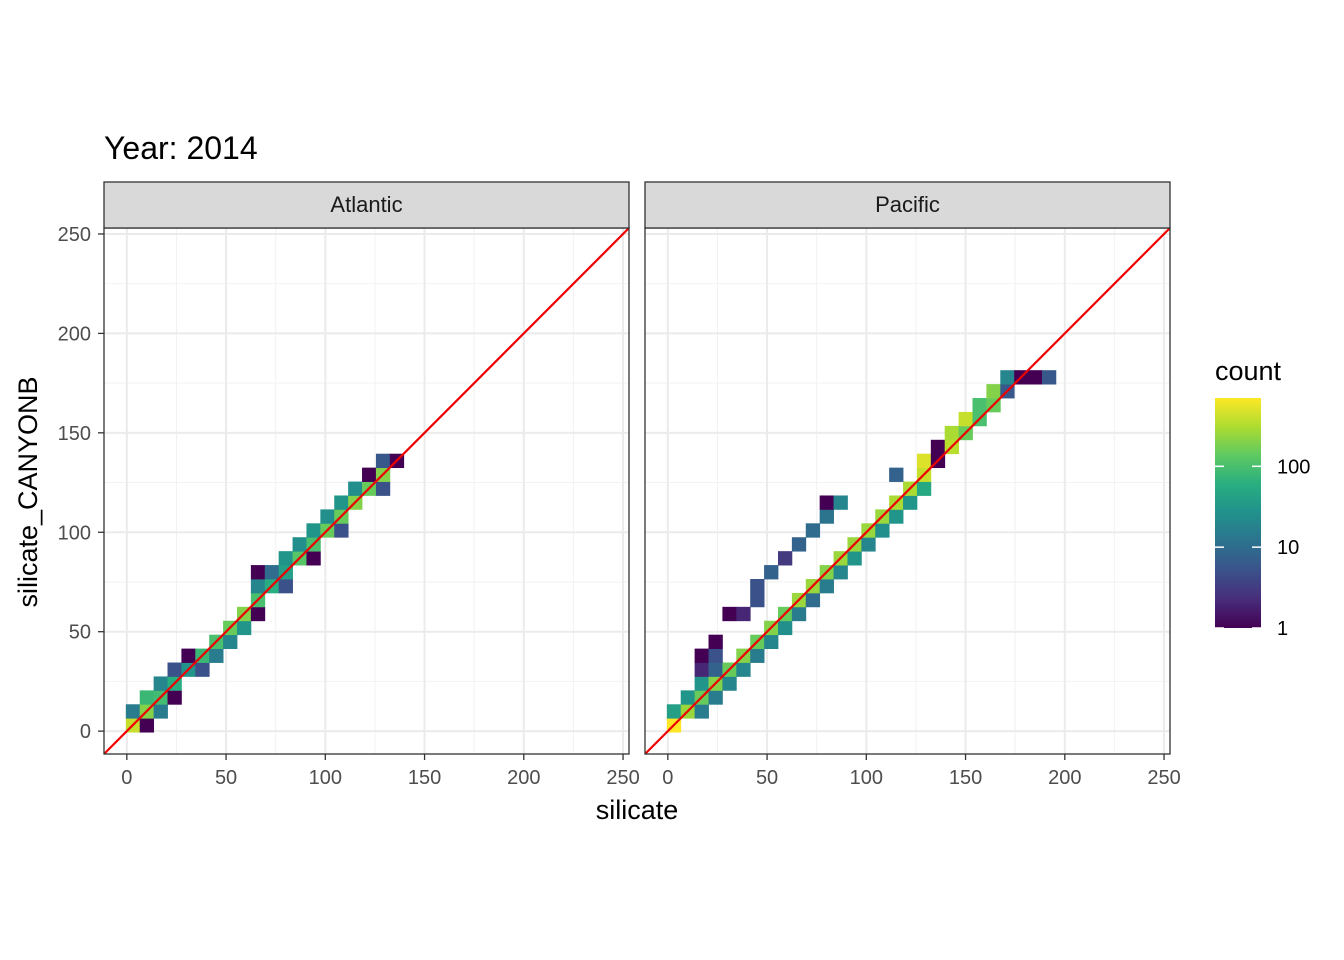 The image size is (1344, 960). Describe the element at coordinates (28, 491) in the screenshot. I see `y-axis-label: silicate_CANYONB` at that location.